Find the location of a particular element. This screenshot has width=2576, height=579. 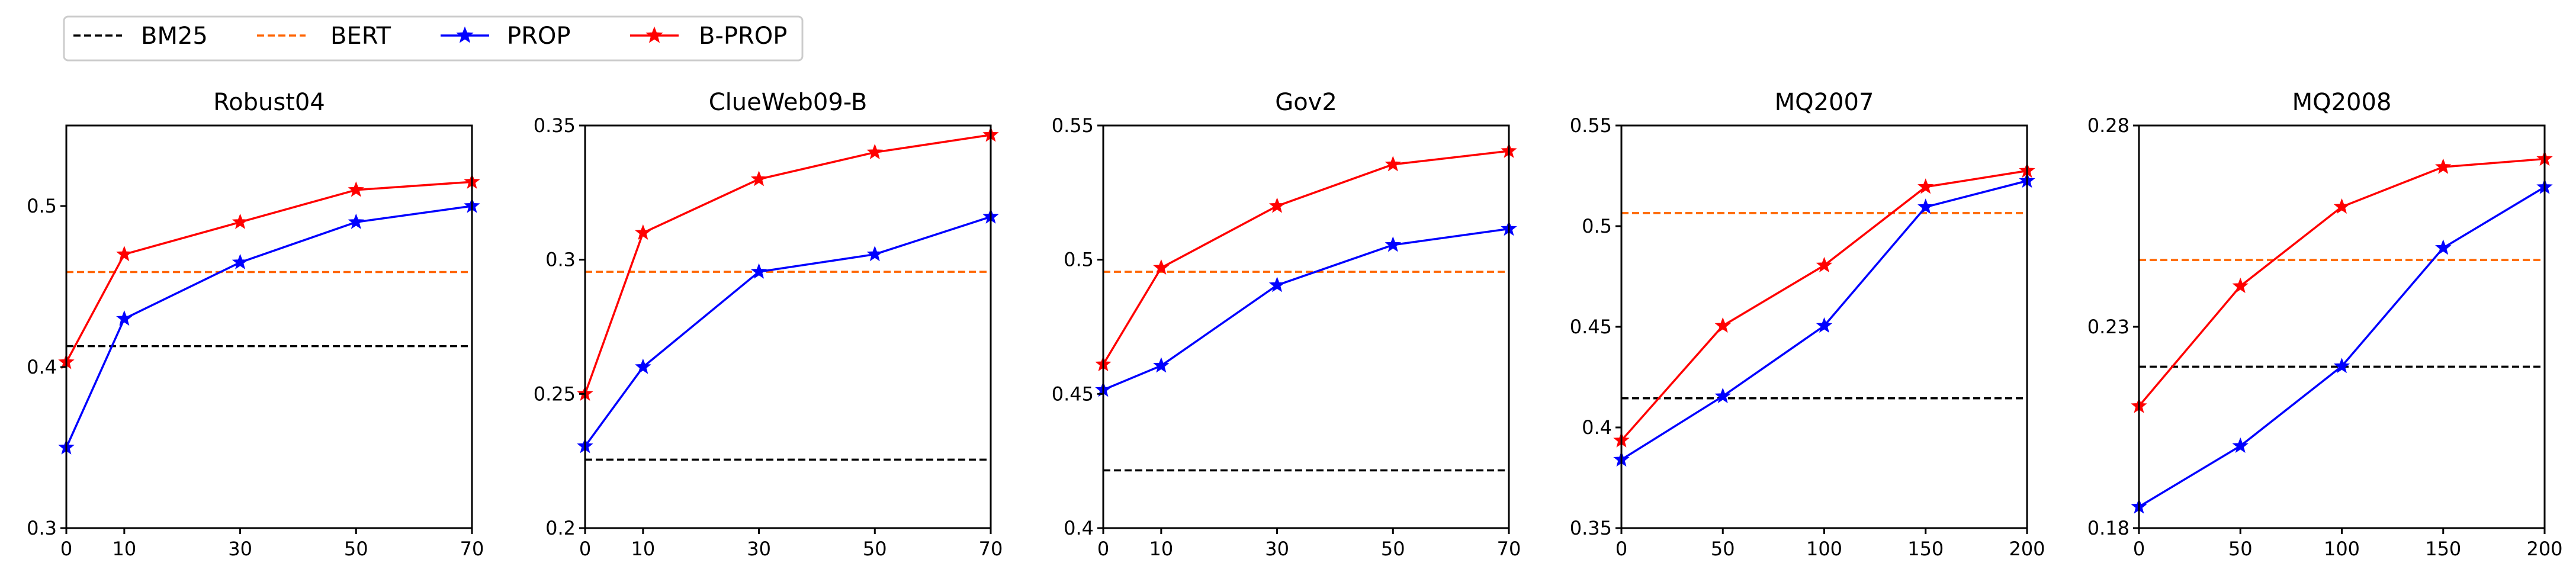

legend: BM25 BERT PROP B-PROP is located at coordinates (433, 39).